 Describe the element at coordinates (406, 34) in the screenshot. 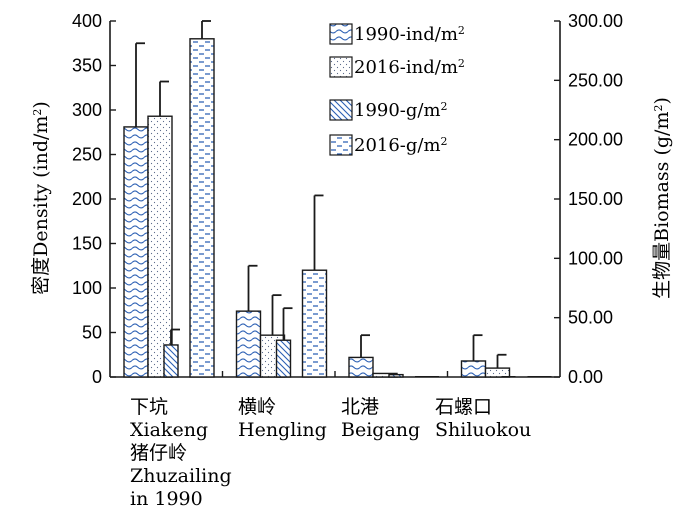

I see `legend-entry-name: 1990-ind/m` at that location.